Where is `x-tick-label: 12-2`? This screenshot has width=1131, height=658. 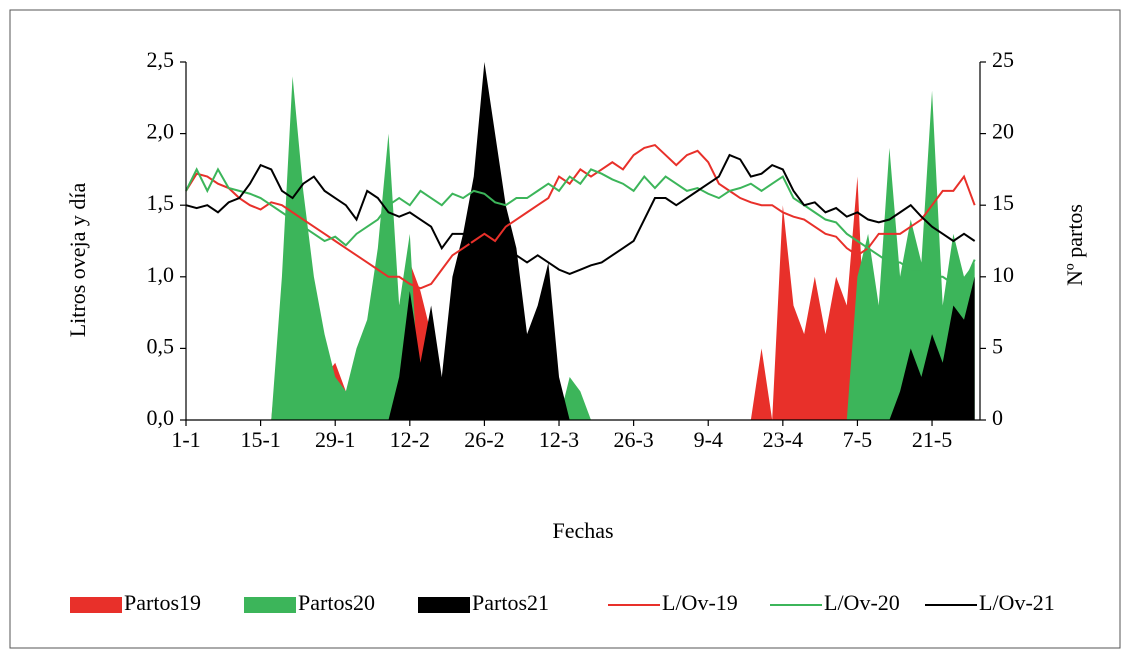
x-tick-label: 12-2 is located at coordinates (410, 439).